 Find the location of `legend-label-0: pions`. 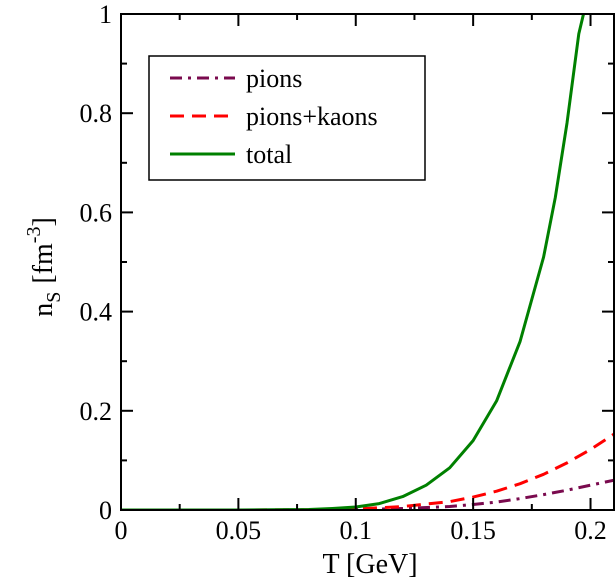

legend-label-0: pions is located at coordinates (274, 78).